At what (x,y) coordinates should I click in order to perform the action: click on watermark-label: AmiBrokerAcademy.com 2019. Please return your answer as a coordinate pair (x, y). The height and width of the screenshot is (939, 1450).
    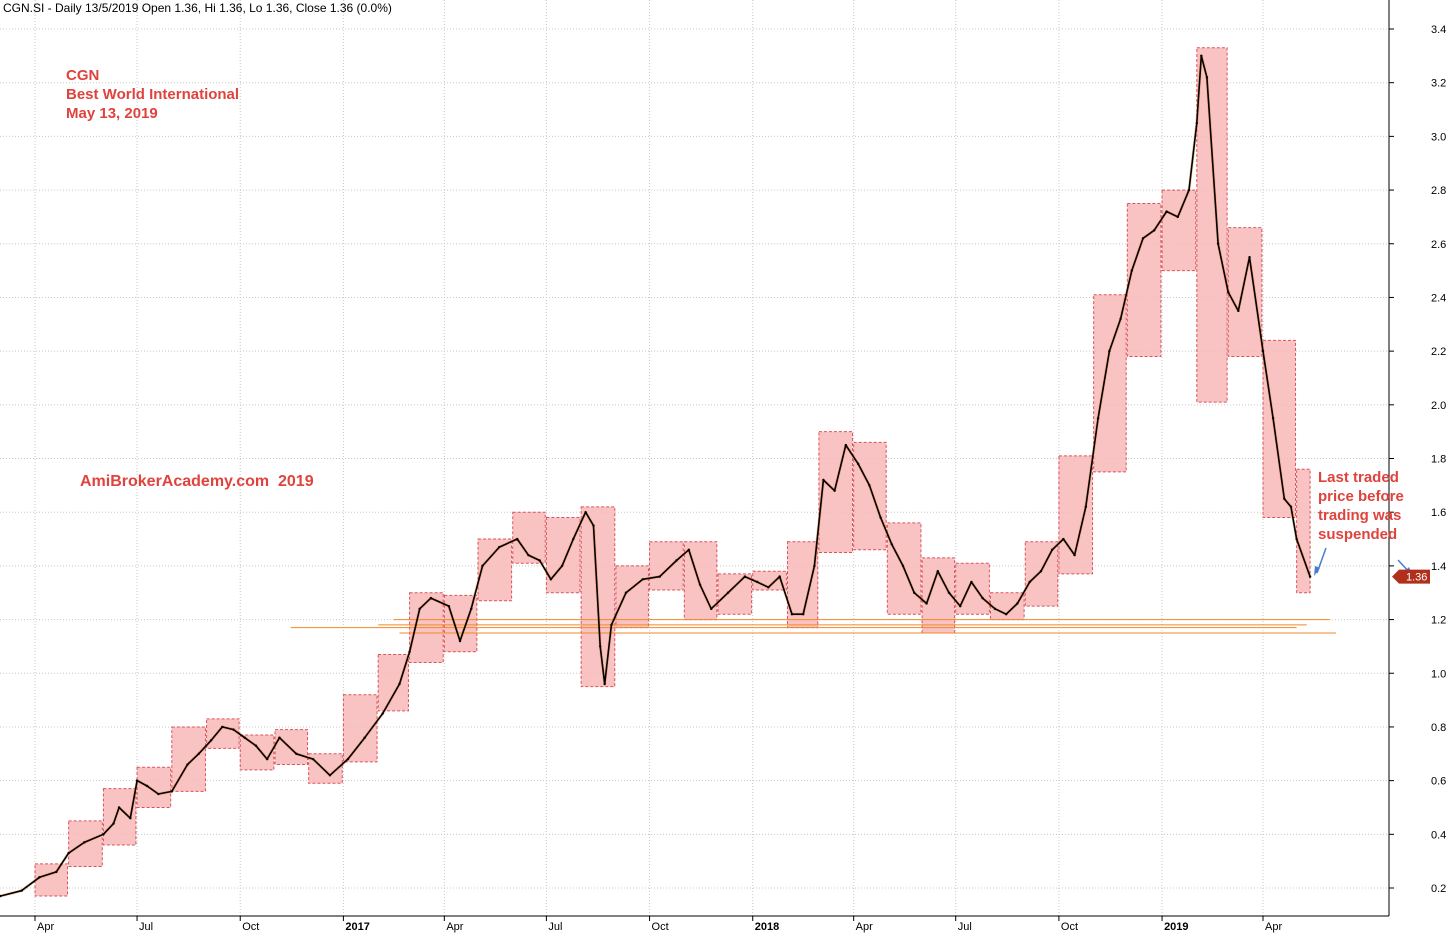
    Looking at the image, I should click on (197, 481).